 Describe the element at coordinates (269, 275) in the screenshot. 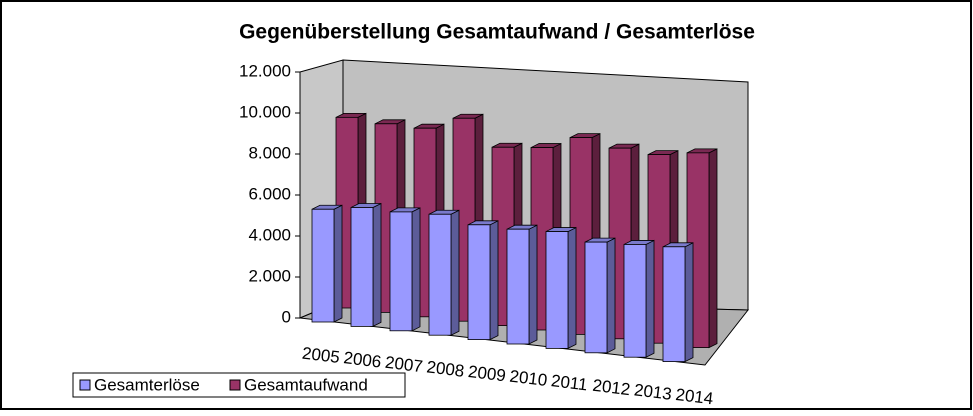

I see `y-tick-label: 2.000` at that location.